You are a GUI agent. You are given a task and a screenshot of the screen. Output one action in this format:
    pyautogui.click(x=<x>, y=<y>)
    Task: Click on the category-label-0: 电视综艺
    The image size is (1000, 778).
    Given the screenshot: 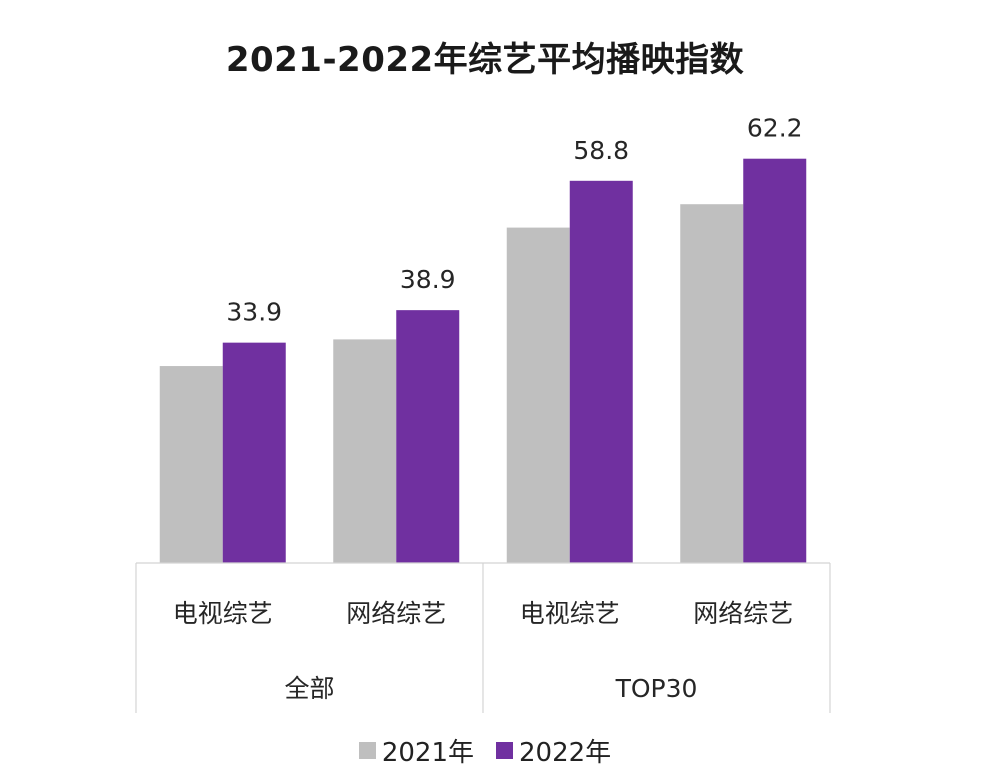 What is the action you would take?
    pyautogui.click(x=223, y=613)
    